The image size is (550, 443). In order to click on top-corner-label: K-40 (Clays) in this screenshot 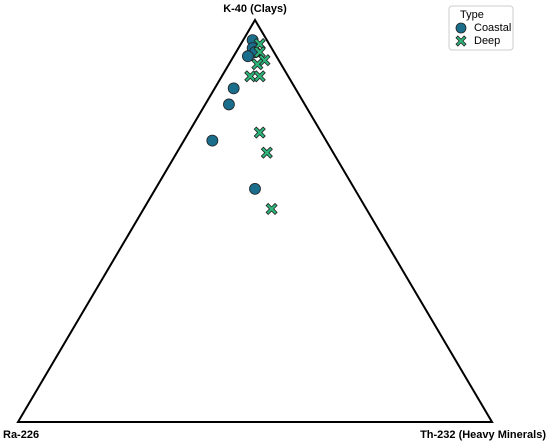, I will do `click(255, 9)`.